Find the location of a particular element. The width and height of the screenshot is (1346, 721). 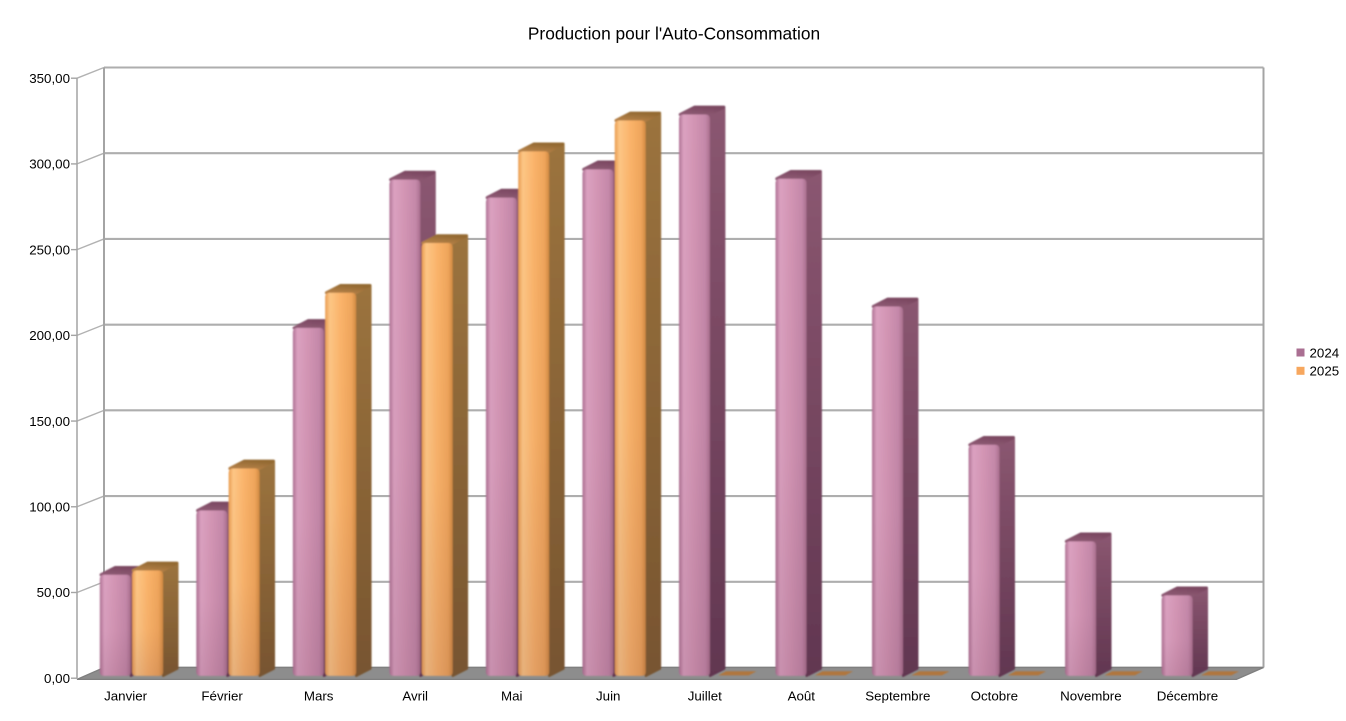

svg-text: Mai is located at coordinates (512, 695).